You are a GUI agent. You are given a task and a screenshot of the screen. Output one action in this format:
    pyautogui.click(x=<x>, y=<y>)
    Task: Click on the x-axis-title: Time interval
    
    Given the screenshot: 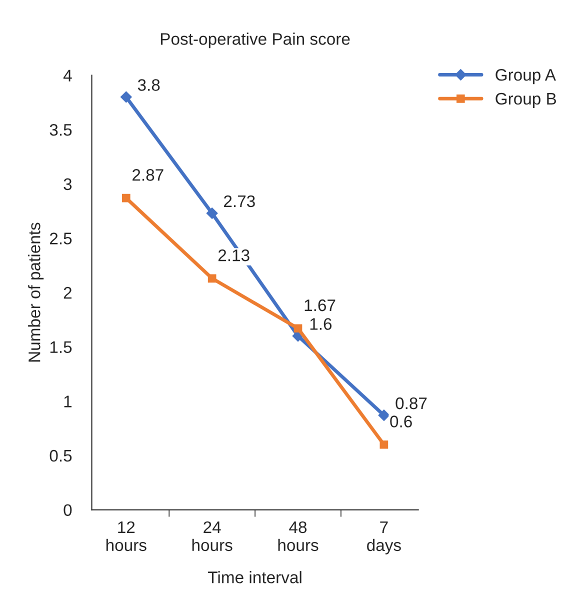 What is the action you would take?
    pyautogui.click(x=255, y=577)
    